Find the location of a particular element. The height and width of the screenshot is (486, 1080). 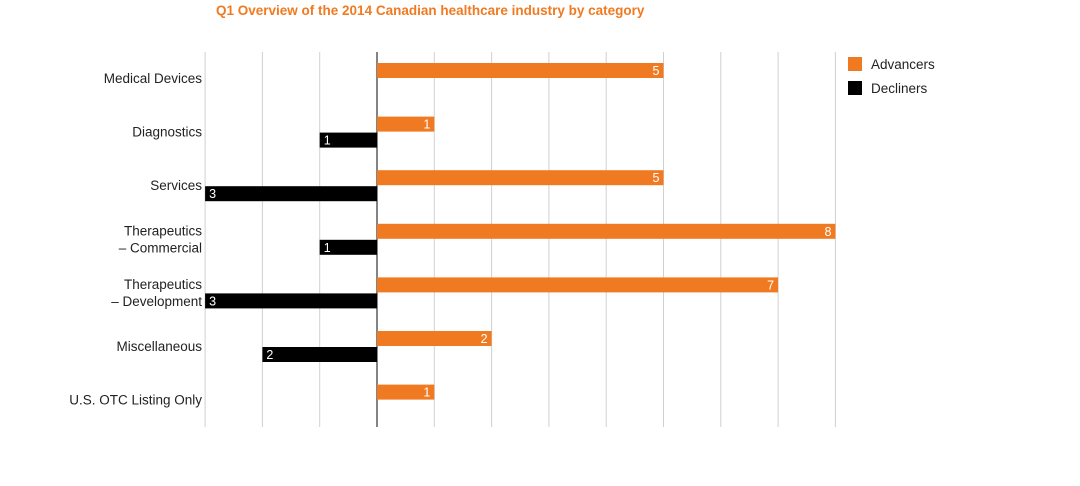

category-label: Miscellaneous is located at coordinates (159, 346).